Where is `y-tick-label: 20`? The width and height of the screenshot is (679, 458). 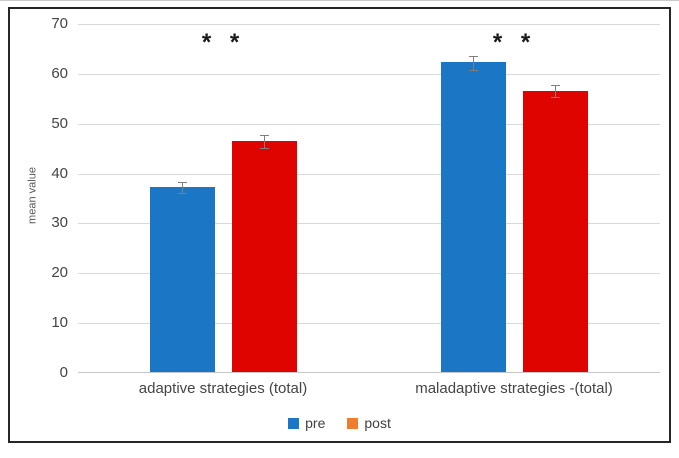
y-tick-label: 20 is located at coordinates (59, 273).